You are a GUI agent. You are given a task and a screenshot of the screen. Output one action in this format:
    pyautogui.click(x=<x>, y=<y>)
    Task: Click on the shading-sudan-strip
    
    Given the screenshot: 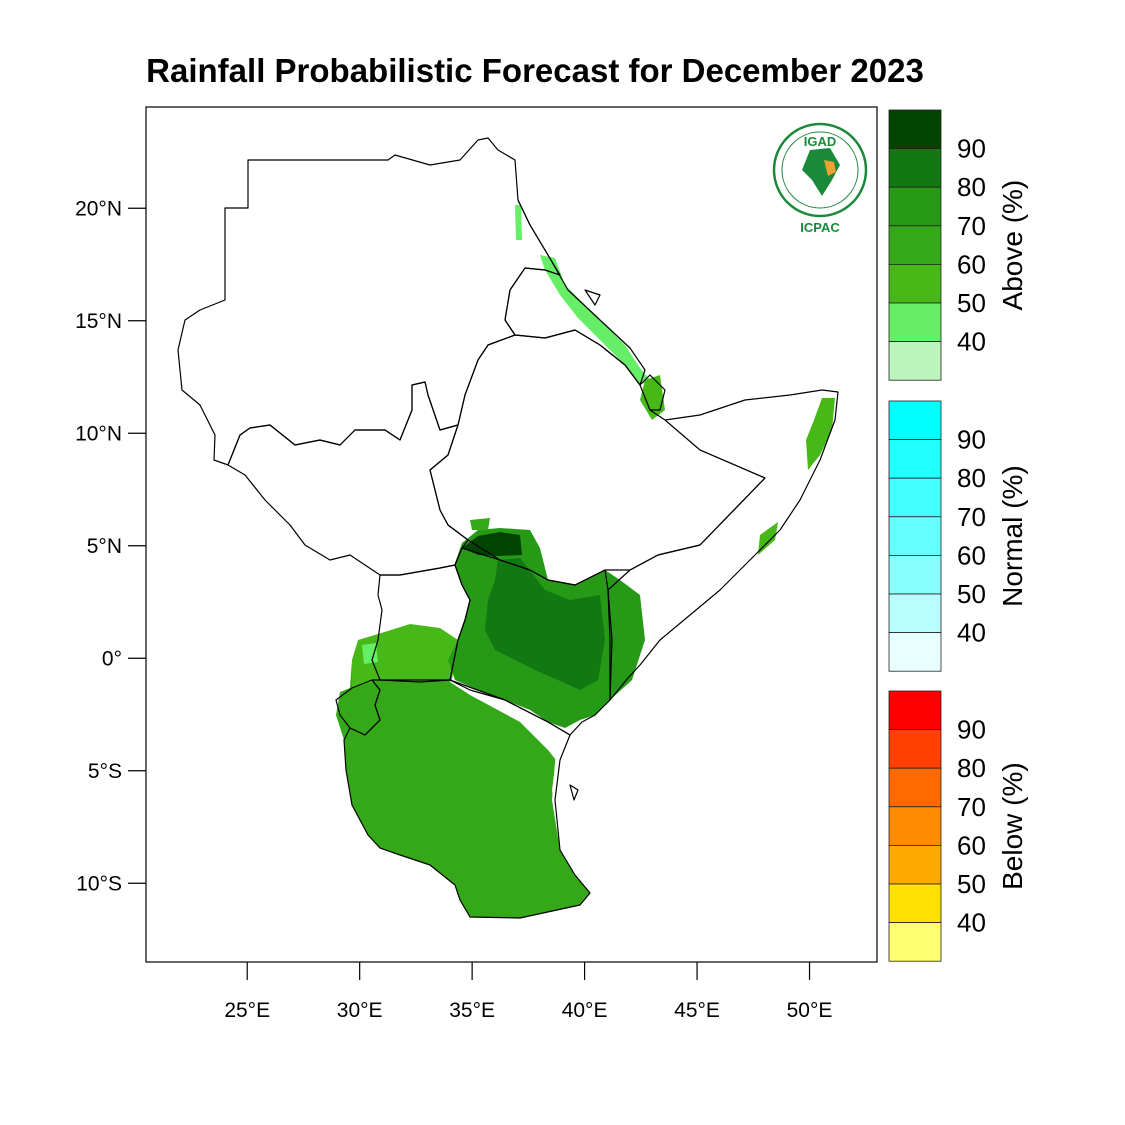 What is the action you would take?
    pyautogui.click(x=518, y=222)
    